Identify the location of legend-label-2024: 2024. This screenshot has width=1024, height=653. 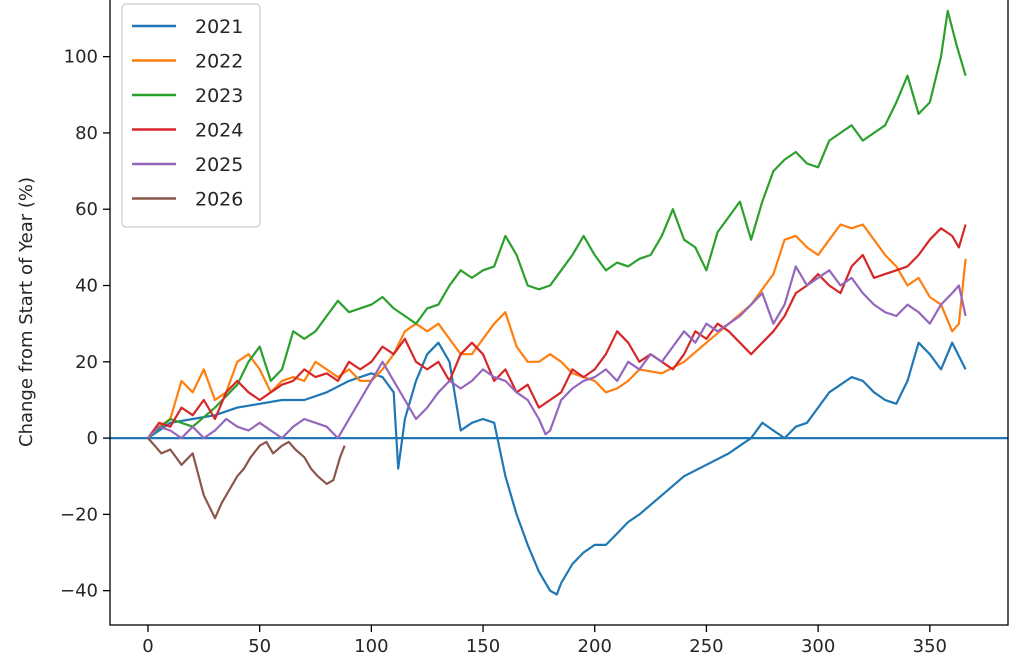
(219, 131).